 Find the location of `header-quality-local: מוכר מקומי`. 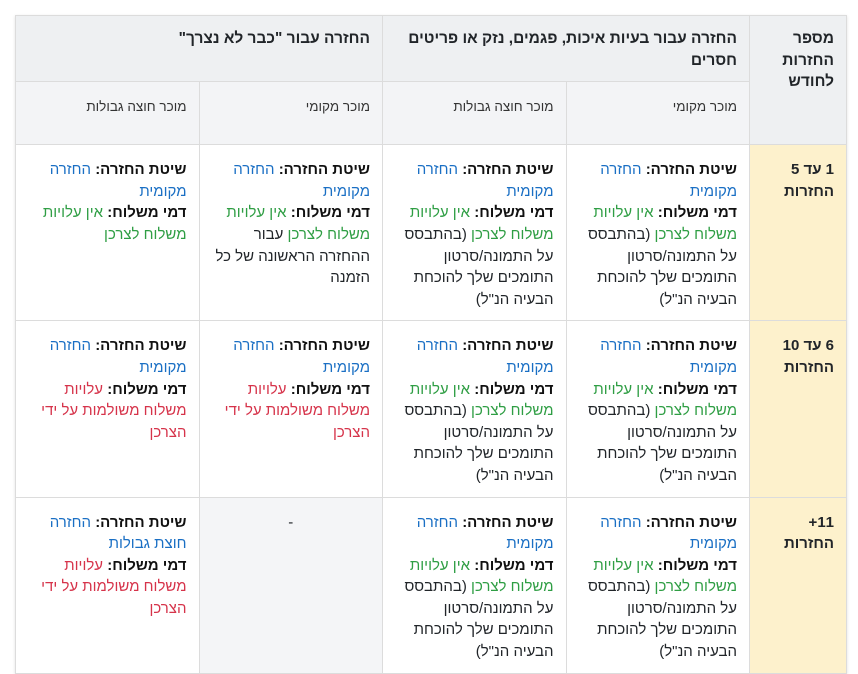

header-quality-local: מוכר מקומי is located at coordinates (657, 113).